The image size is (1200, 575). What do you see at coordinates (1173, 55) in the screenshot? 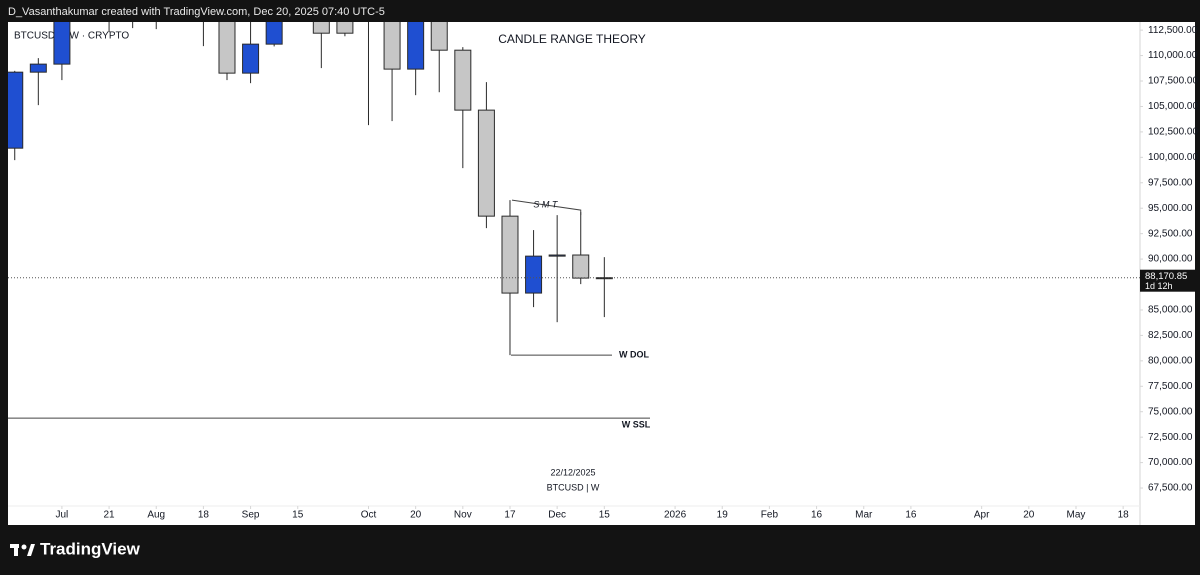
I see `y-tick-label: 110,000.00` at bounding box center [1173, 55].